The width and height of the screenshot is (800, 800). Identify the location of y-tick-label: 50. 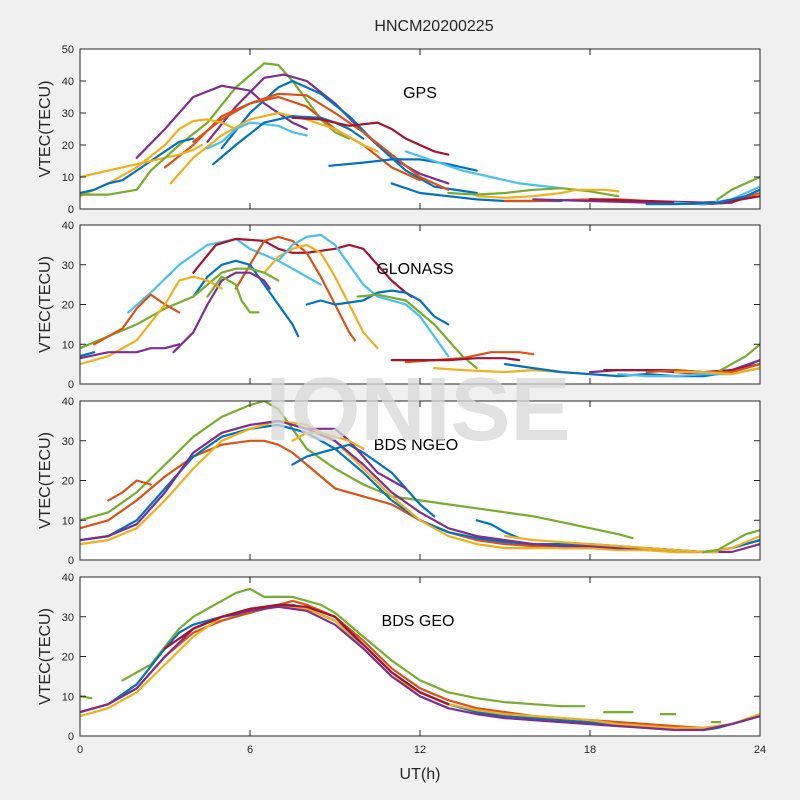
(68, 50).